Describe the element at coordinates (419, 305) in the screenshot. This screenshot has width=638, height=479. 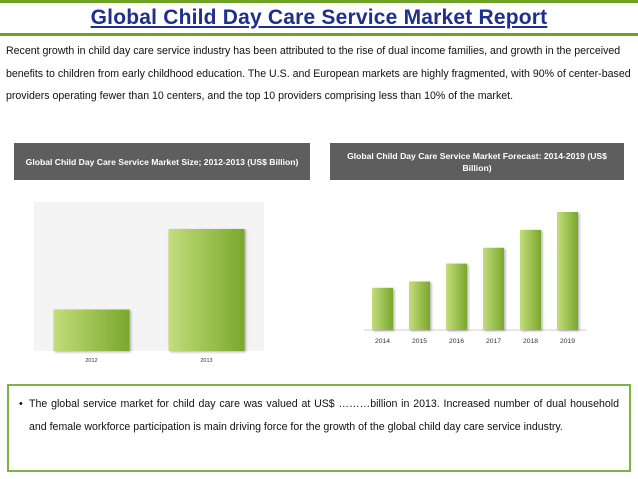
I see `bar-2015` at that location.